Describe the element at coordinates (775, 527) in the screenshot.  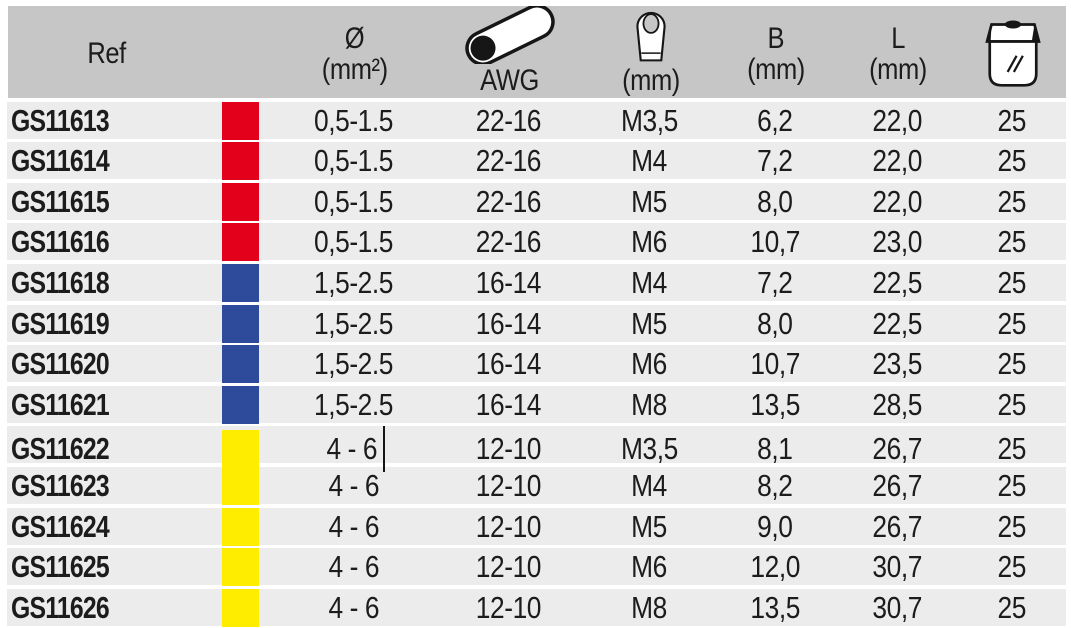
I see `b-cell: 9,0` at that location.